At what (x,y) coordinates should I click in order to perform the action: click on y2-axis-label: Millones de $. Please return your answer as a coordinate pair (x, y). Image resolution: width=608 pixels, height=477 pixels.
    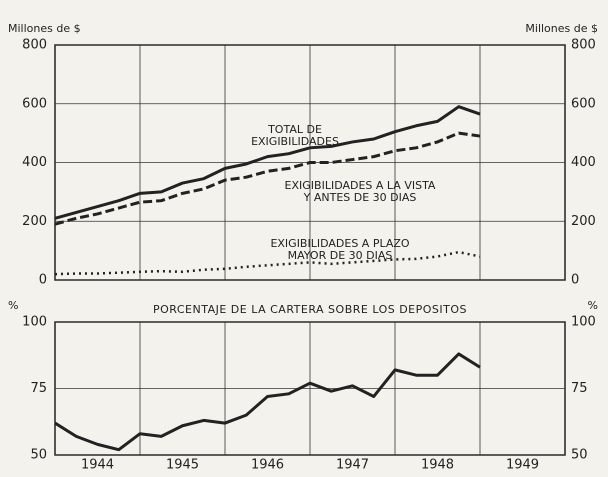
    Looking at the image, I should click on (561, 28).